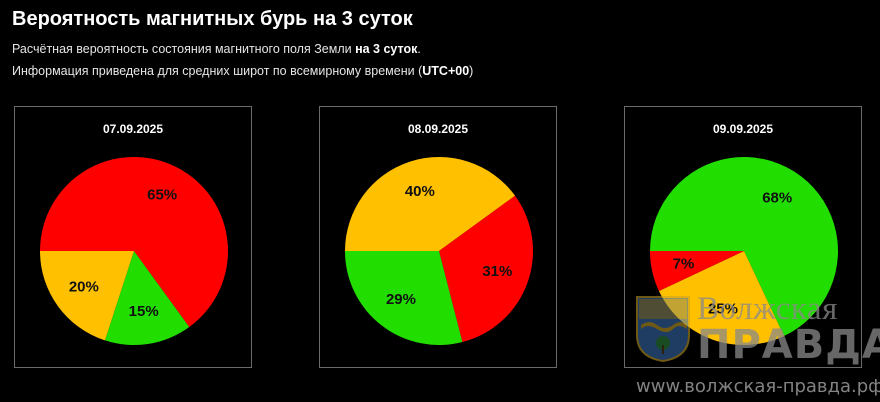 The image size is (880, 402). Describe the element at coordinates (723, 308) in the screenshot. I see `slice-label: 25%` at that location.